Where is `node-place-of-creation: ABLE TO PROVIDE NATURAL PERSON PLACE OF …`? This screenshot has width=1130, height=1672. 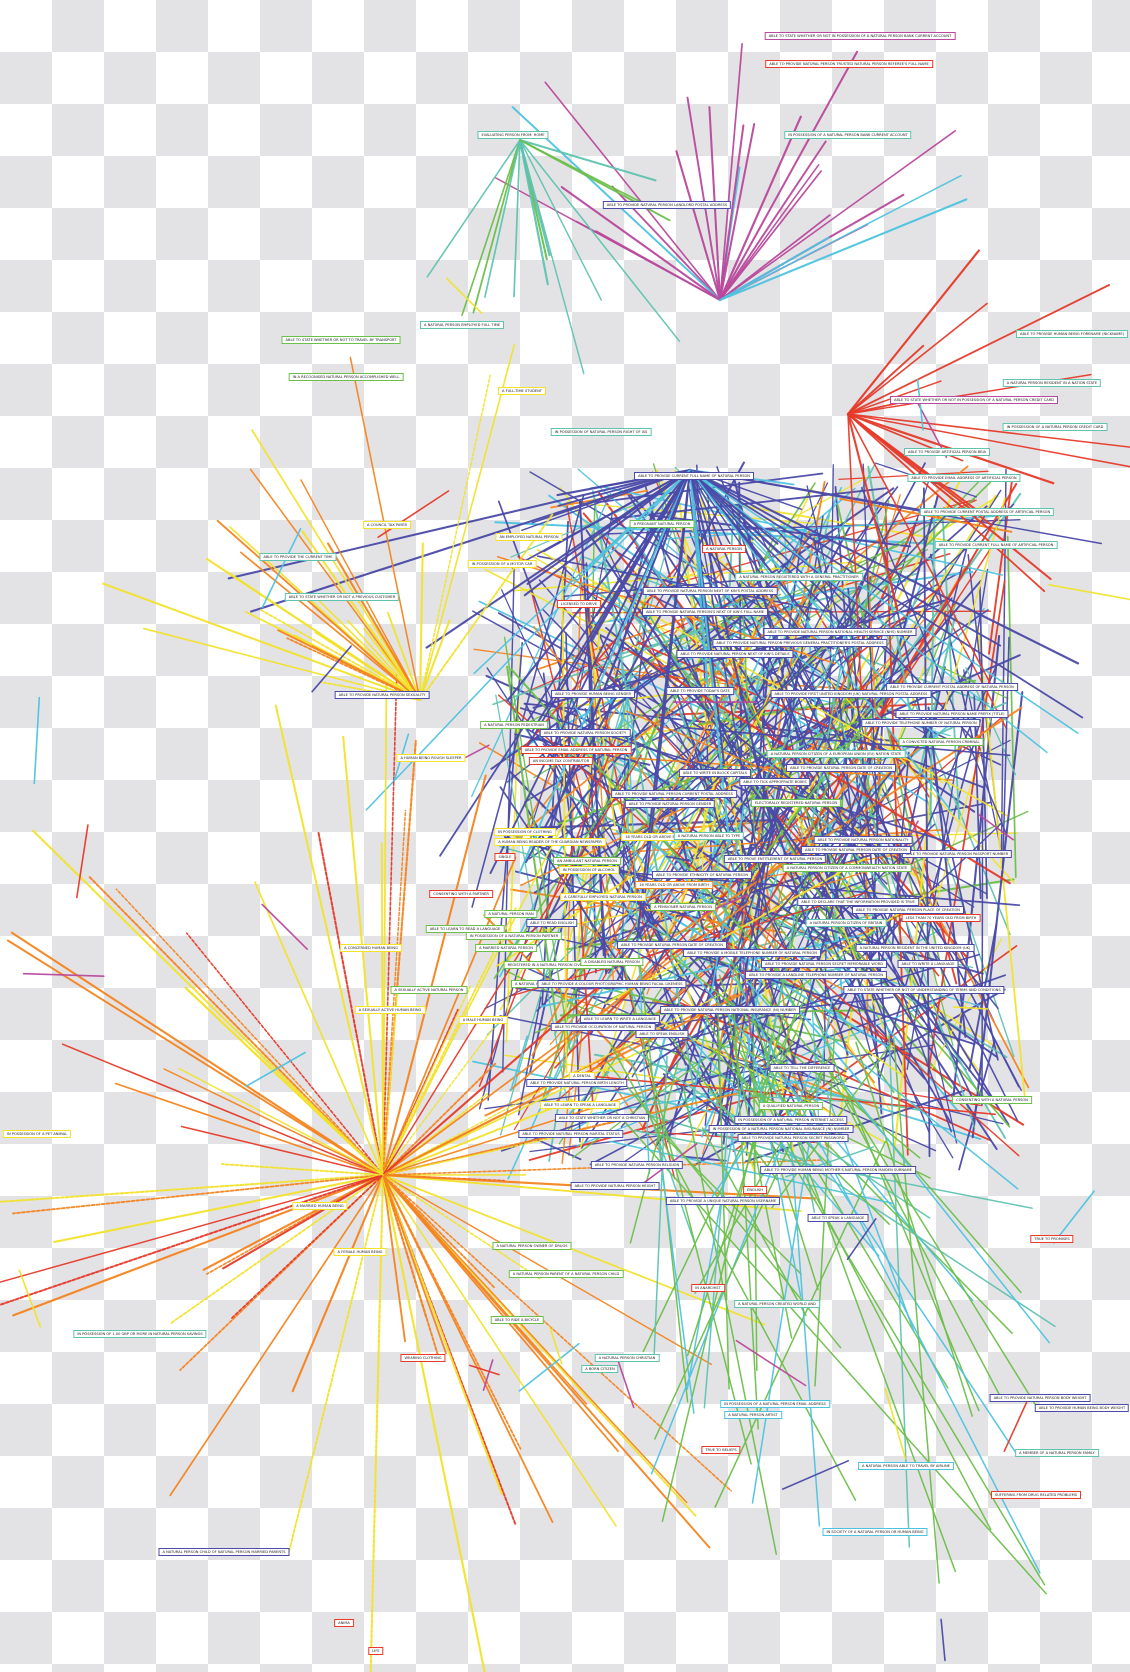 node-place-of-creation: ABLE TO PROVIDE NATURAL PERSON PLACE OF … is located at coordinates (908, 910).